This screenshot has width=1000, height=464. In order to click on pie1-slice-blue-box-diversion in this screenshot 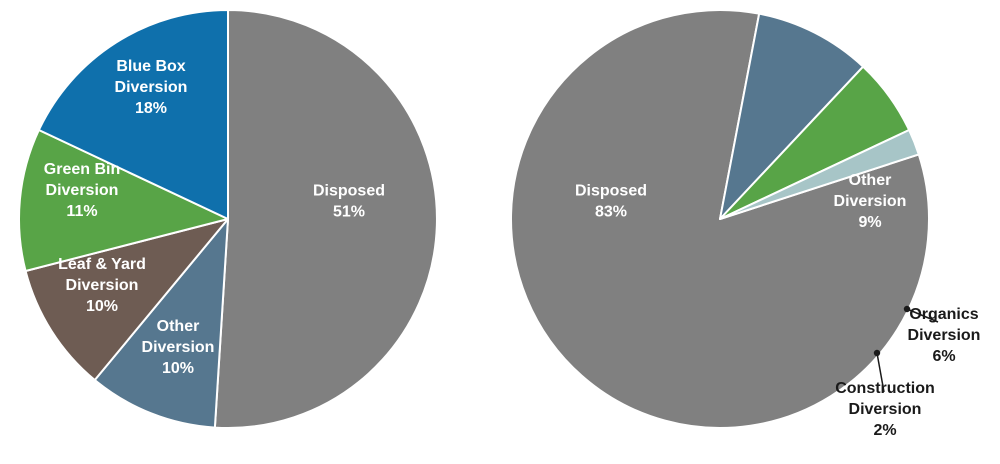, I will do `click(133, 114)`.